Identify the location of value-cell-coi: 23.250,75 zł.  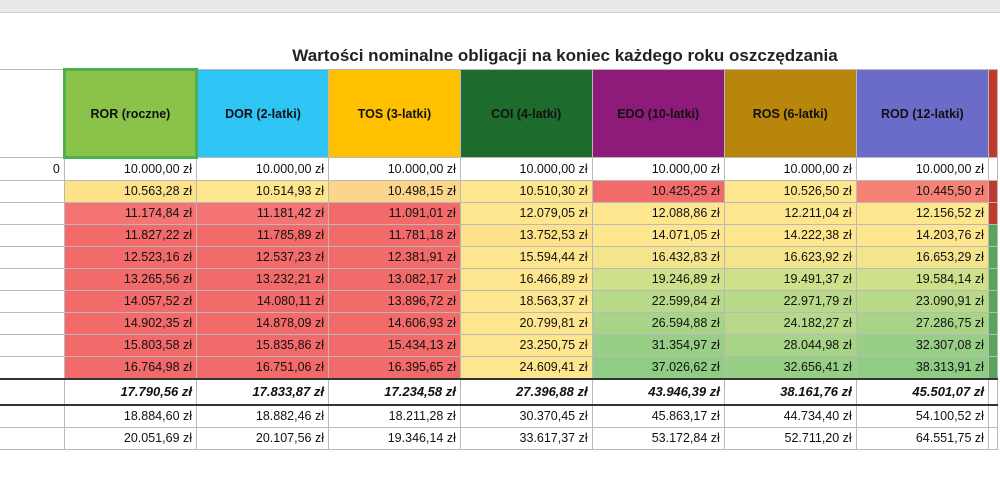
(526, 345).